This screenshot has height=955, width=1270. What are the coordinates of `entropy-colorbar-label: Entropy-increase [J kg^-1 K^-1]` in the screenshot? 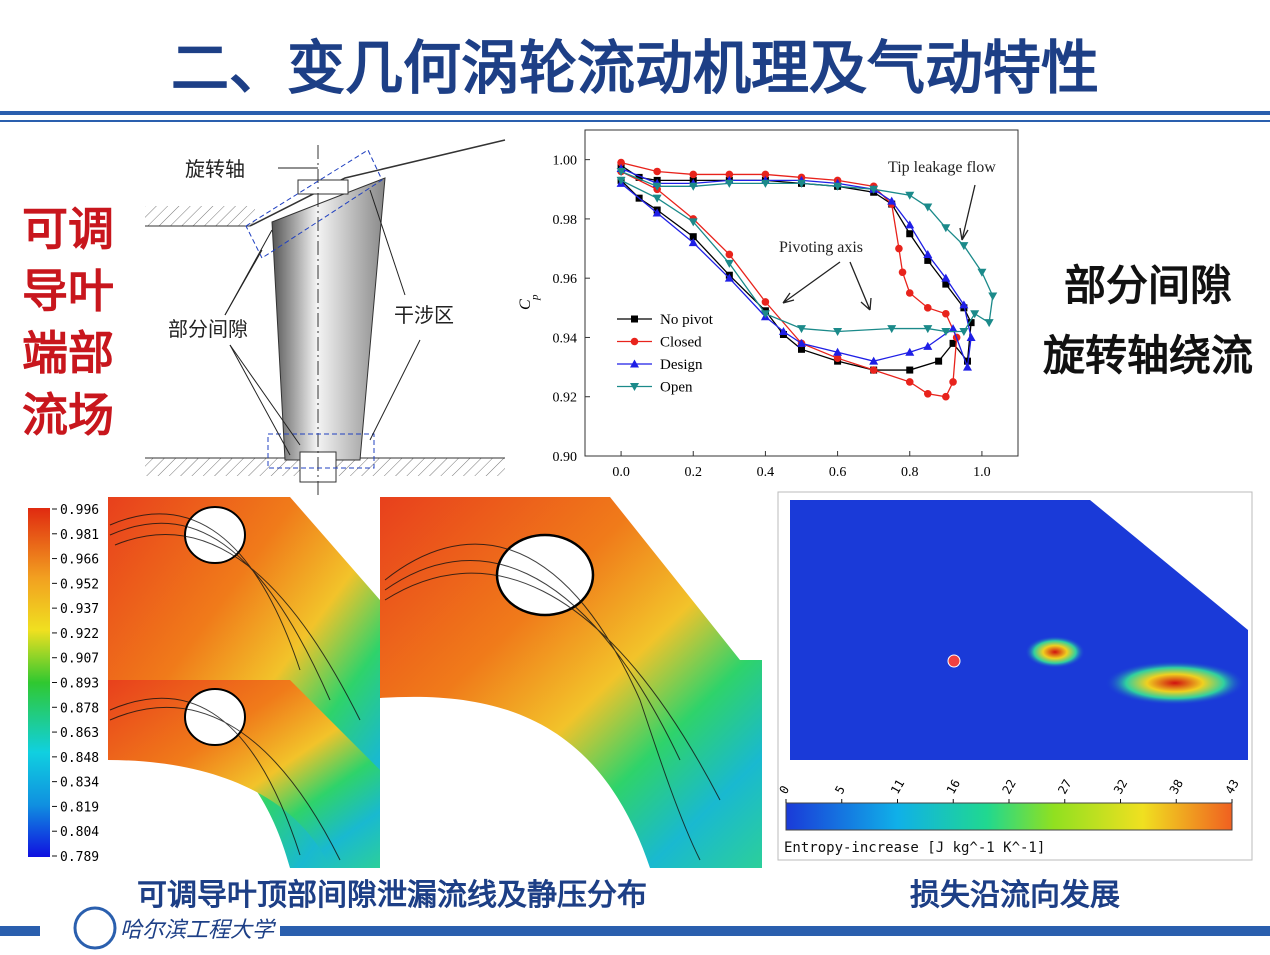 It's located at (914, 848).